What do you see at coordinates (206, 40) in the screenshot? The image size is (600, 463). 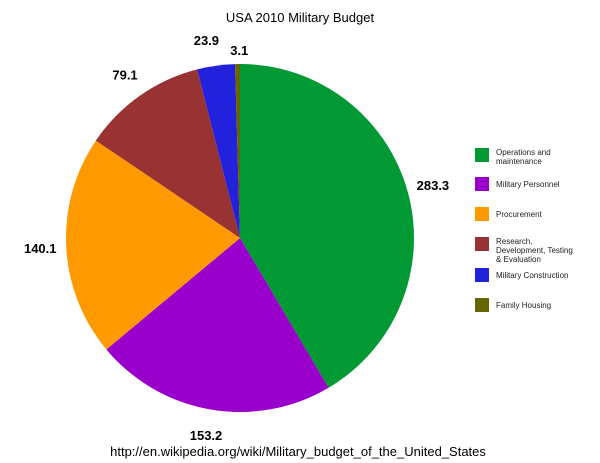 I see `slice-value-label: 23.9` at bounding box center [206, 40].